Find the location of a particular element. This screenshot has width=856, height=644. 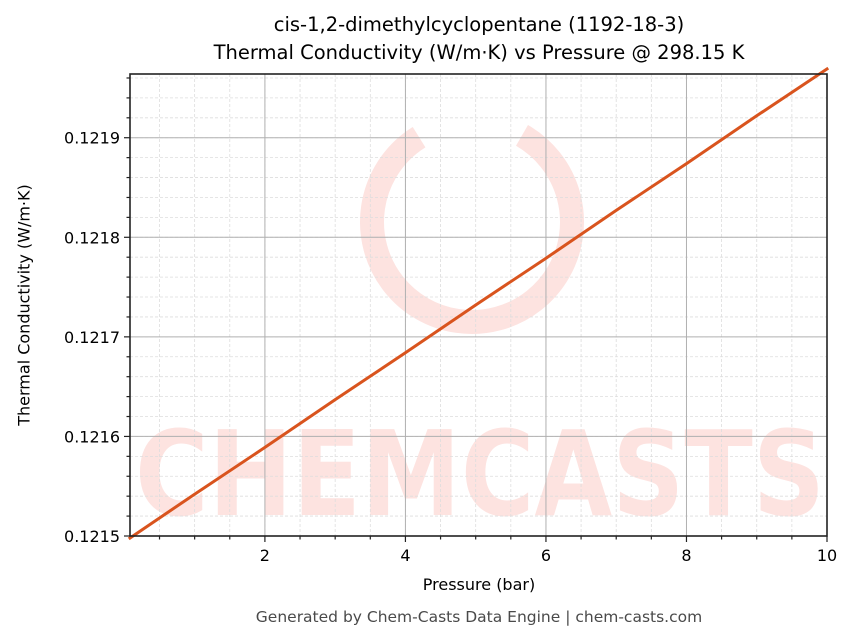

y-axis-label: Thermal Conductivity (W/m·K) is located at coordinates (24, 305).